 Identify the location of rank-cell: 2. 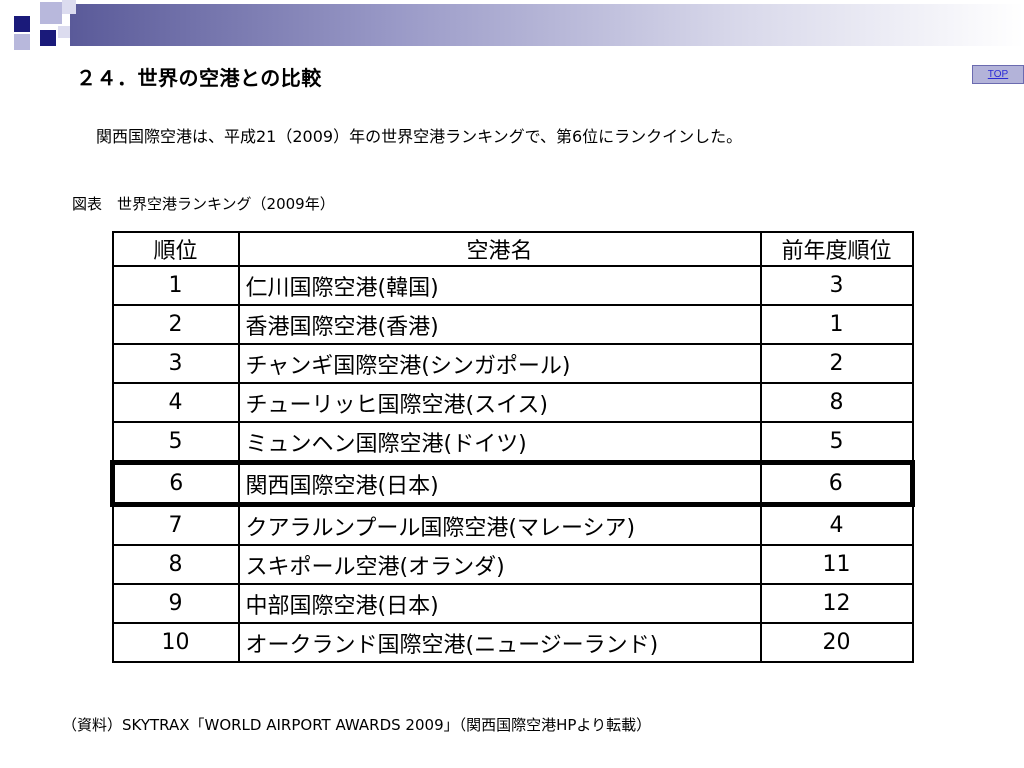
(175, 324).